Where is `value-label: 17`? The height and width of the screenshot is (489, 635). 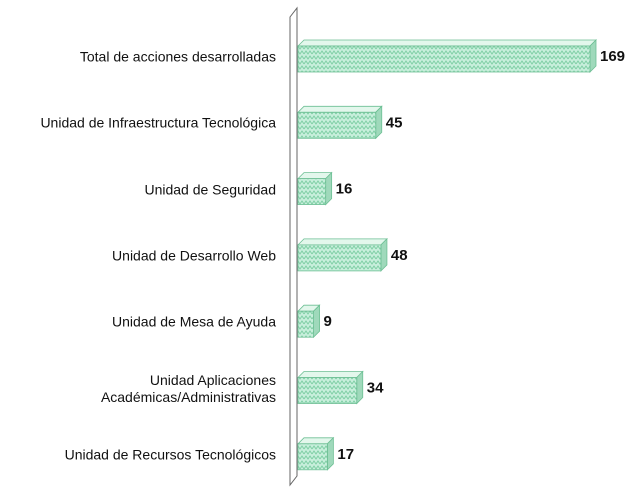 value-label: 17 is located at coordinates (345, 454).